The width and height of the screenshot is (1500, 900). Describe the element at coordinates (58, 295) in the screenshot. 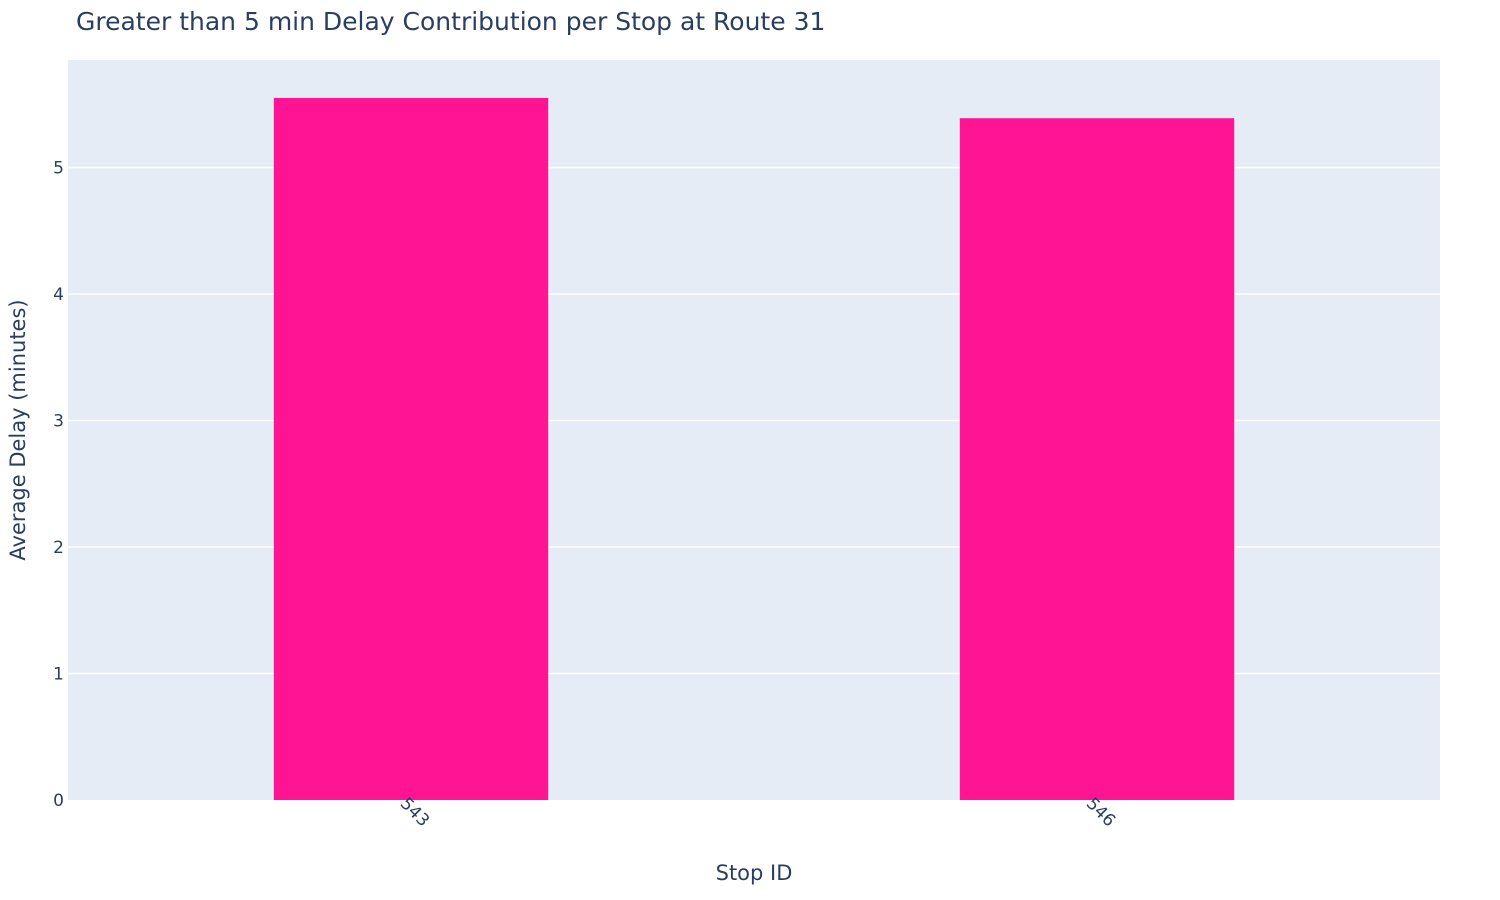

I see `y-tick-label: 4` at that location.